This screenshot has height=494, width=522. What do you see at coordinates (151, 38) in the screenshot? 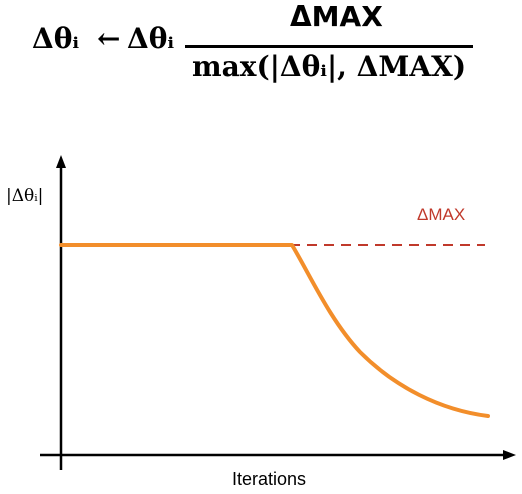
I see `formula-rhs: Δθᵢ` at bounding box center [151, 38].